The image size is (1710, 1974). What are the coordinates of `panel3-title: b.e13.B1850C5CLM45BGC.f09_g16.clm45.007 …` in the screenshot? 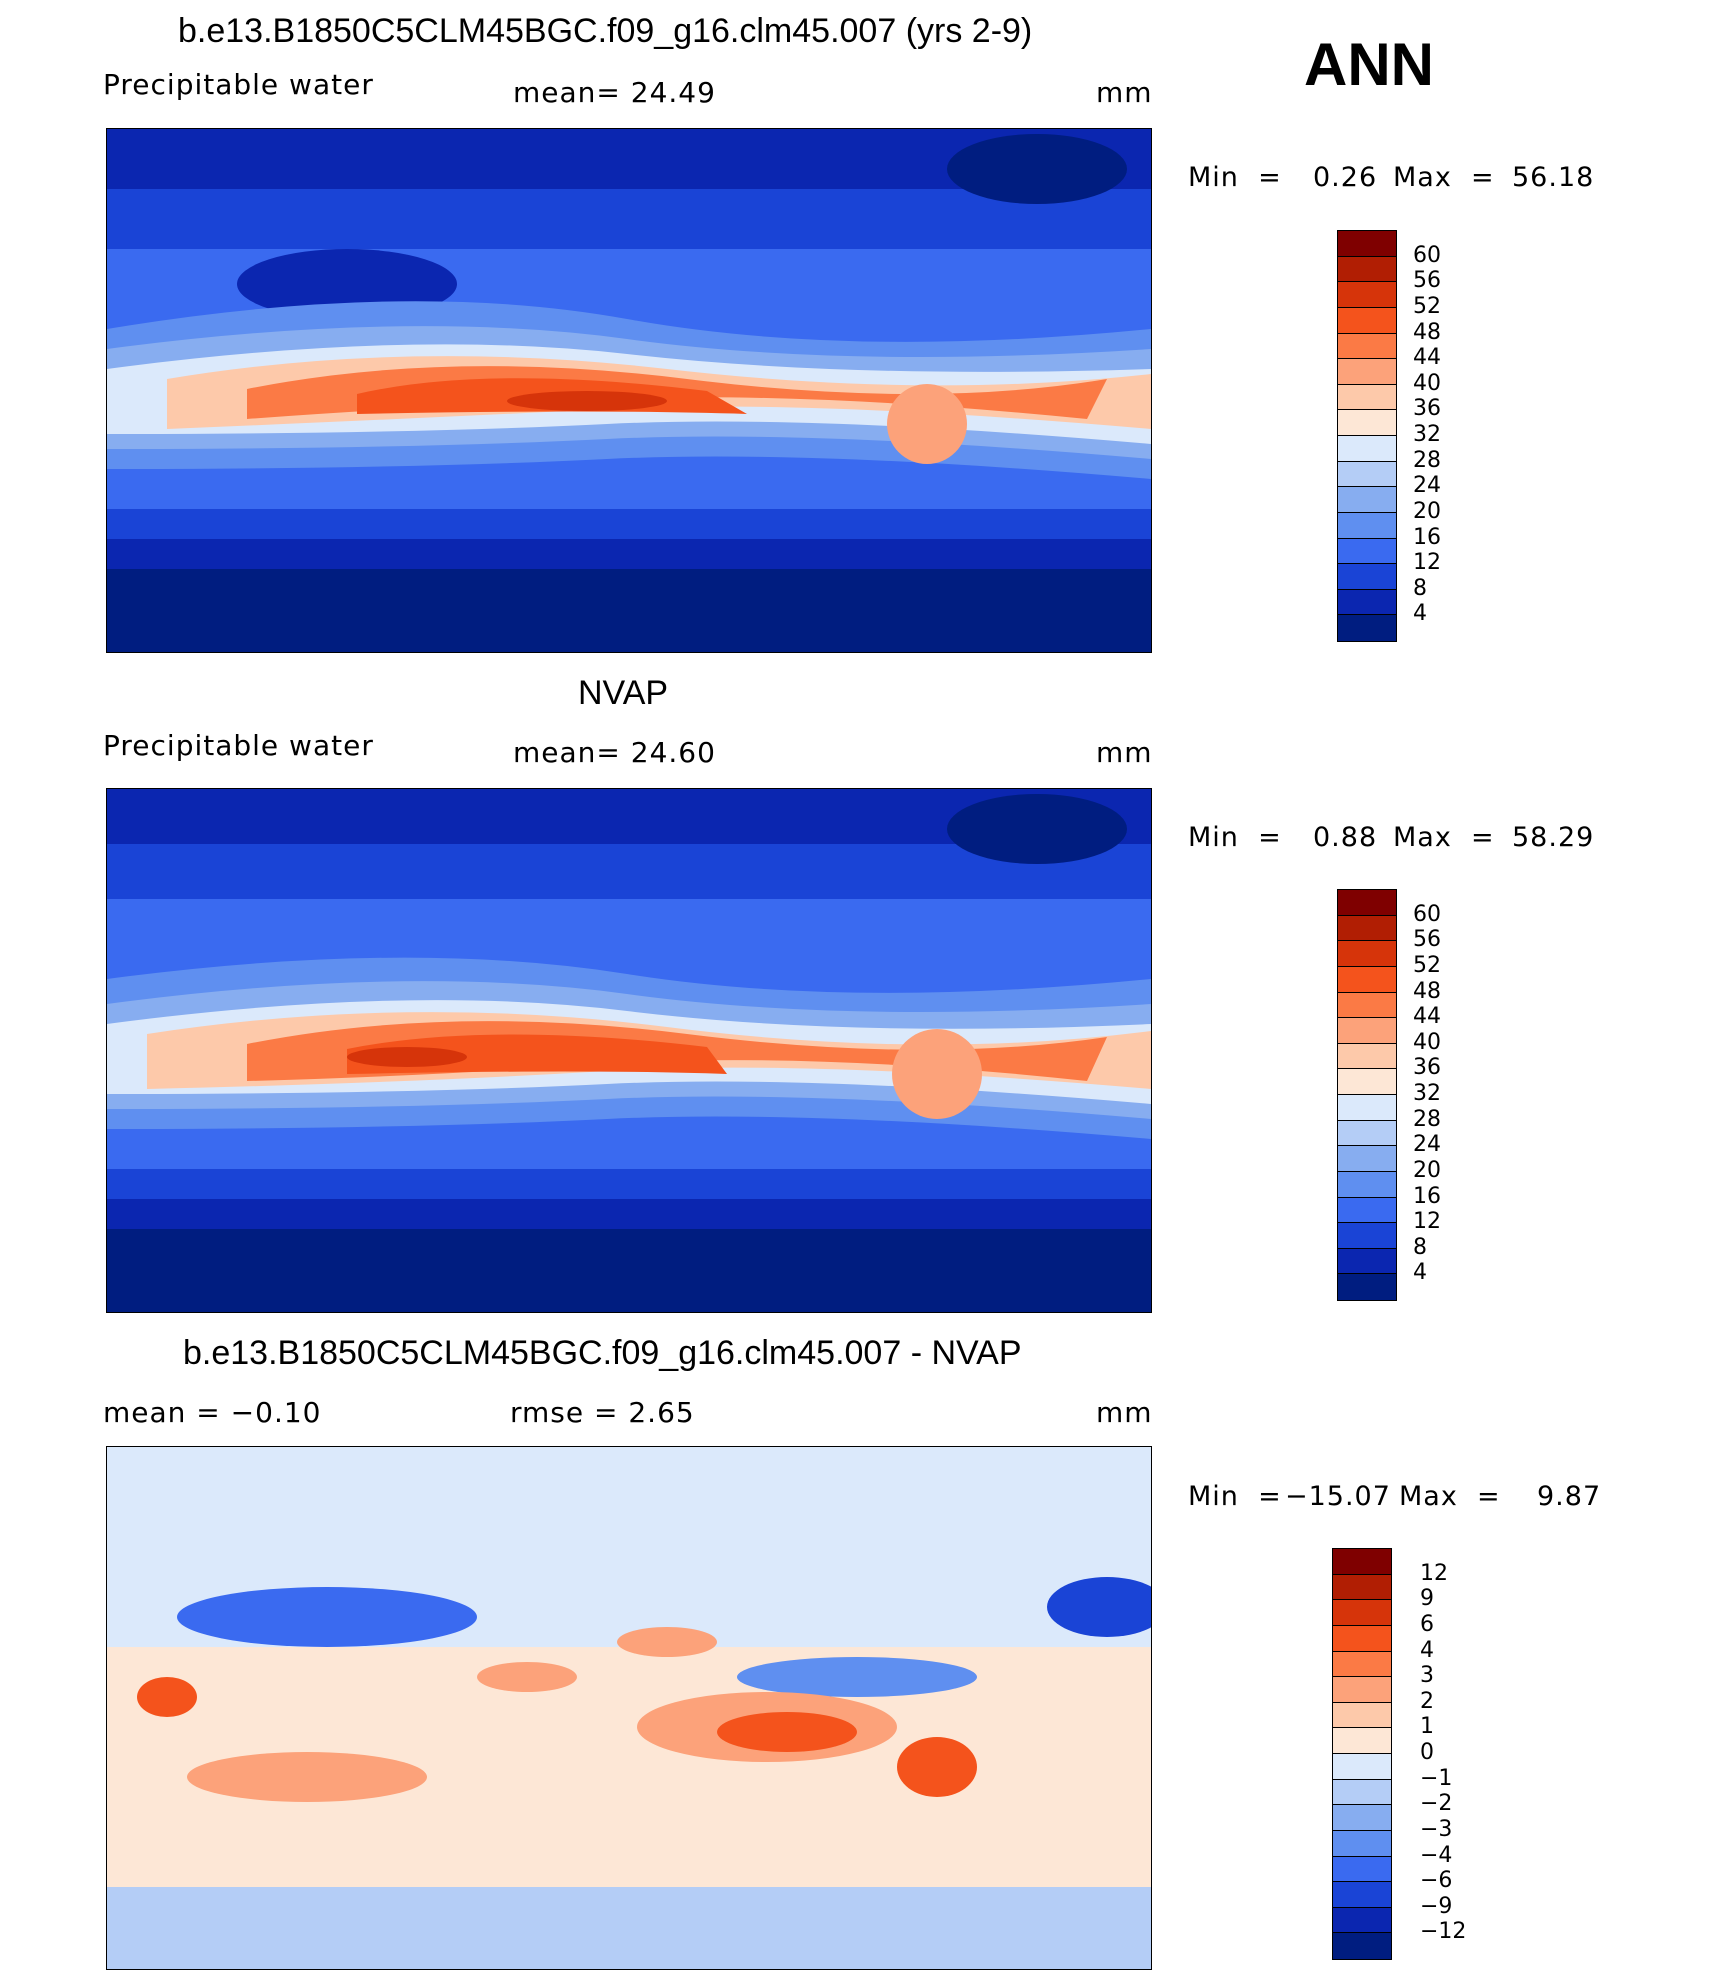 It's located at (602, 1353).